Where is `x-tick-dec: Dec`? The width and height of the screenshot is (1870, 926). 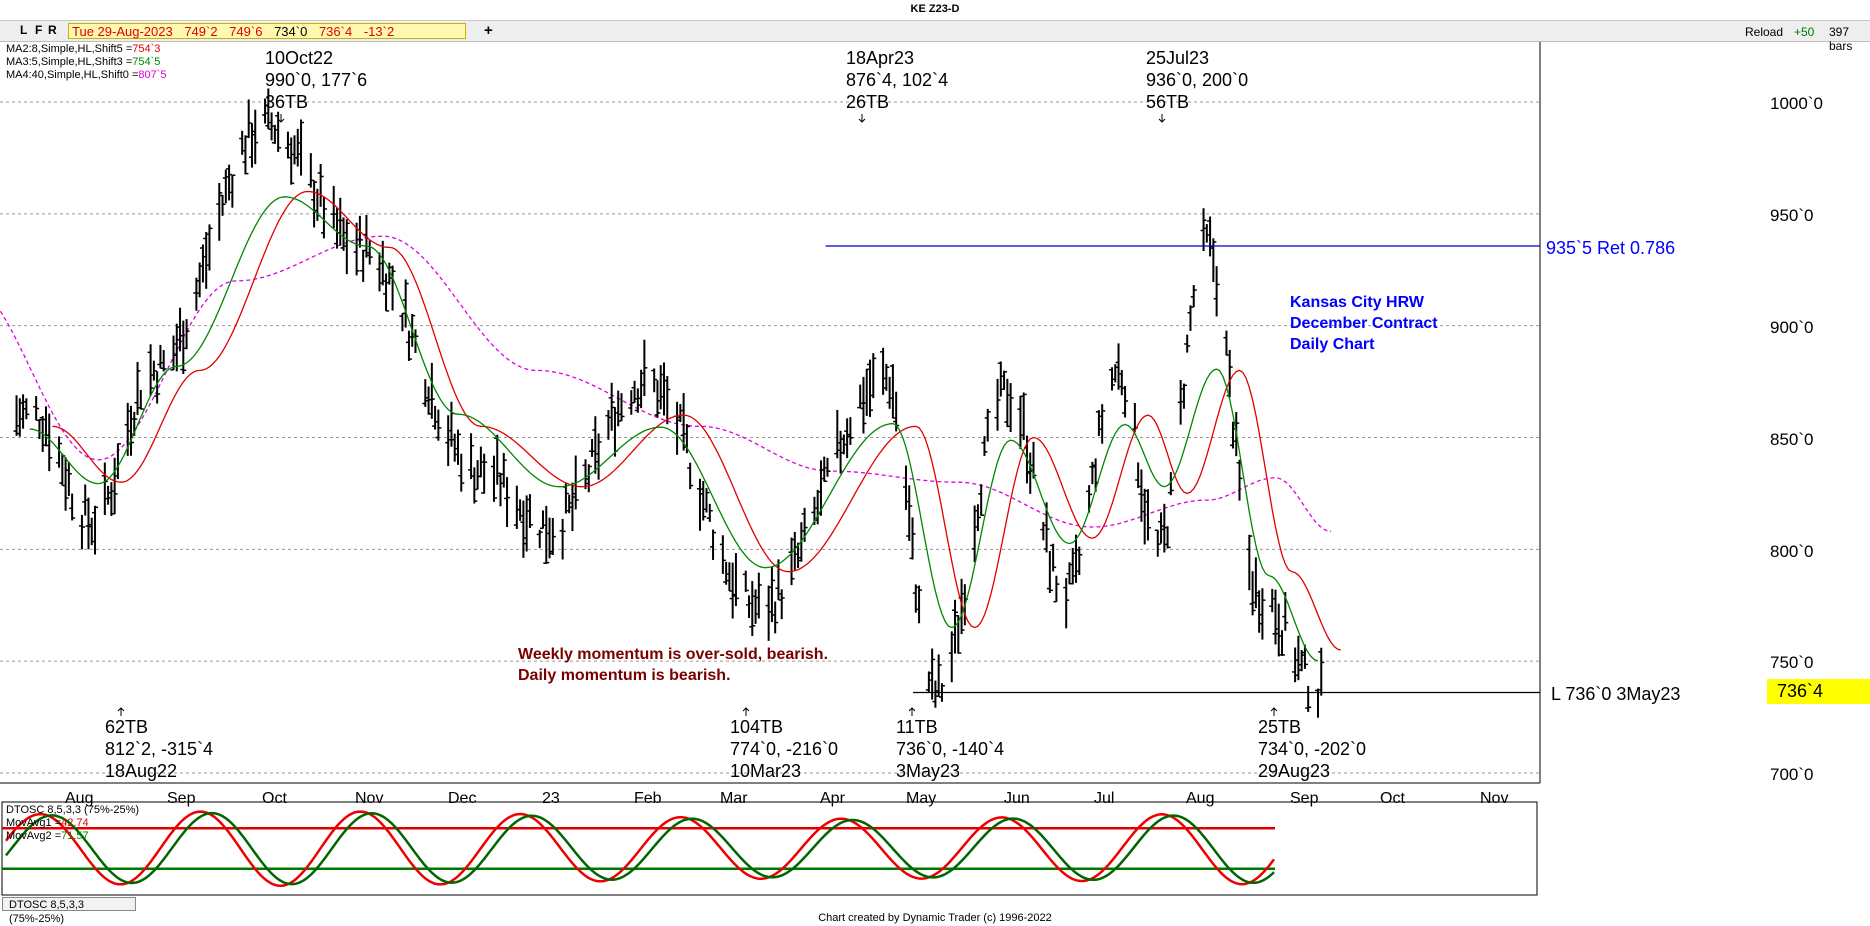 x-tick-dec: Dec is located at coordinates (462, 798).